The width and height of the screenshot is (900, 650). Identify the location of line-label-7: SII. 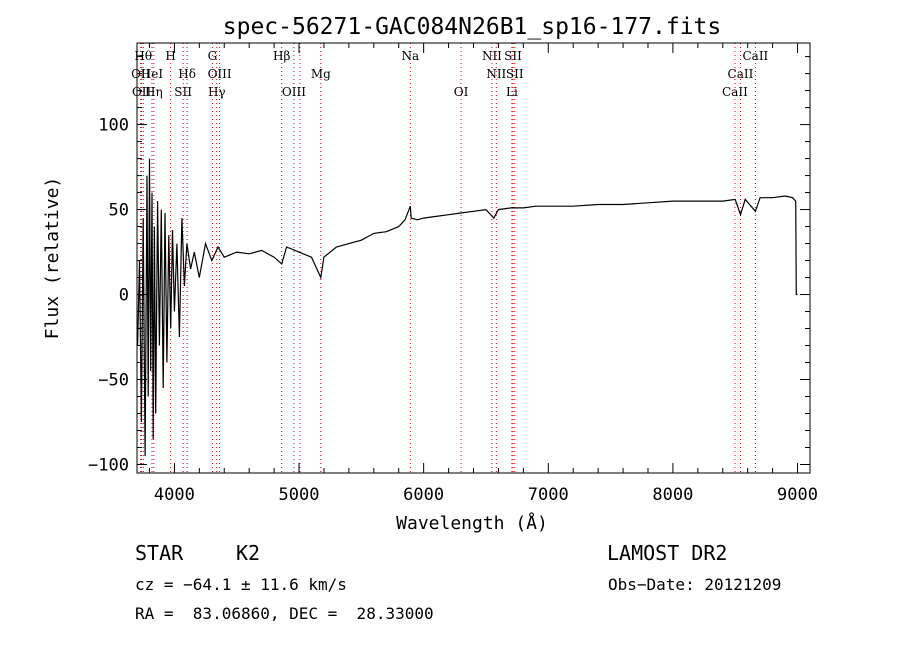
(183, 92).